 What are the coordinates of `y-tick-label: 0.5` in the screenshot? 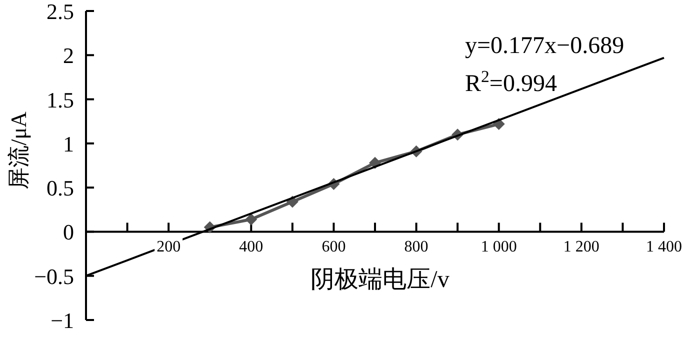 It's located at (60, 187).